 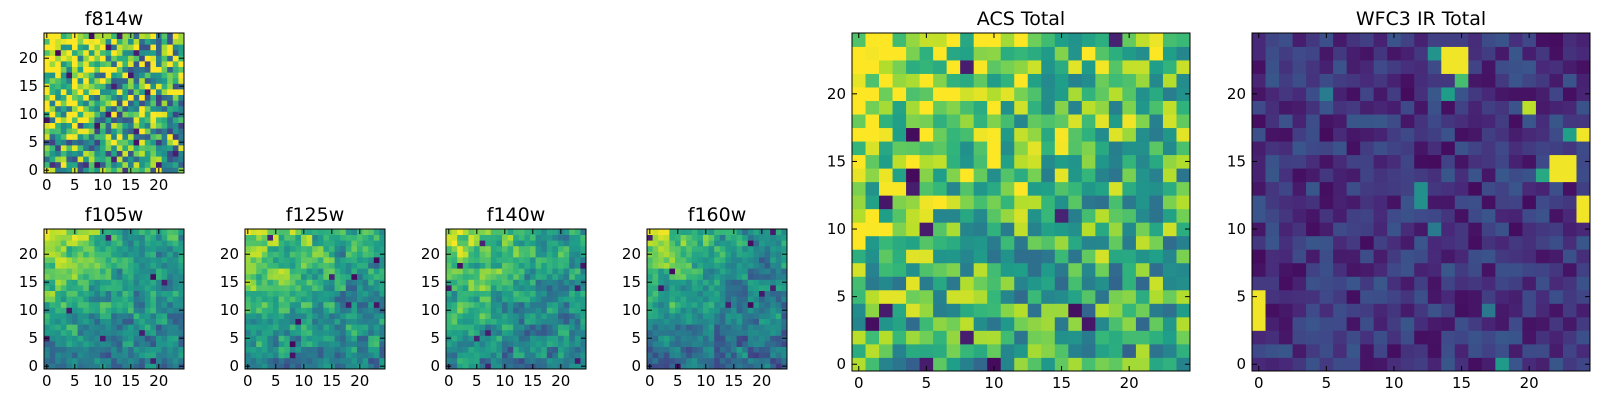 What do you see at coordinates (532, 381) in the screenshot?
I see `x-tick-label: 15` at bounding box center [532, 381].